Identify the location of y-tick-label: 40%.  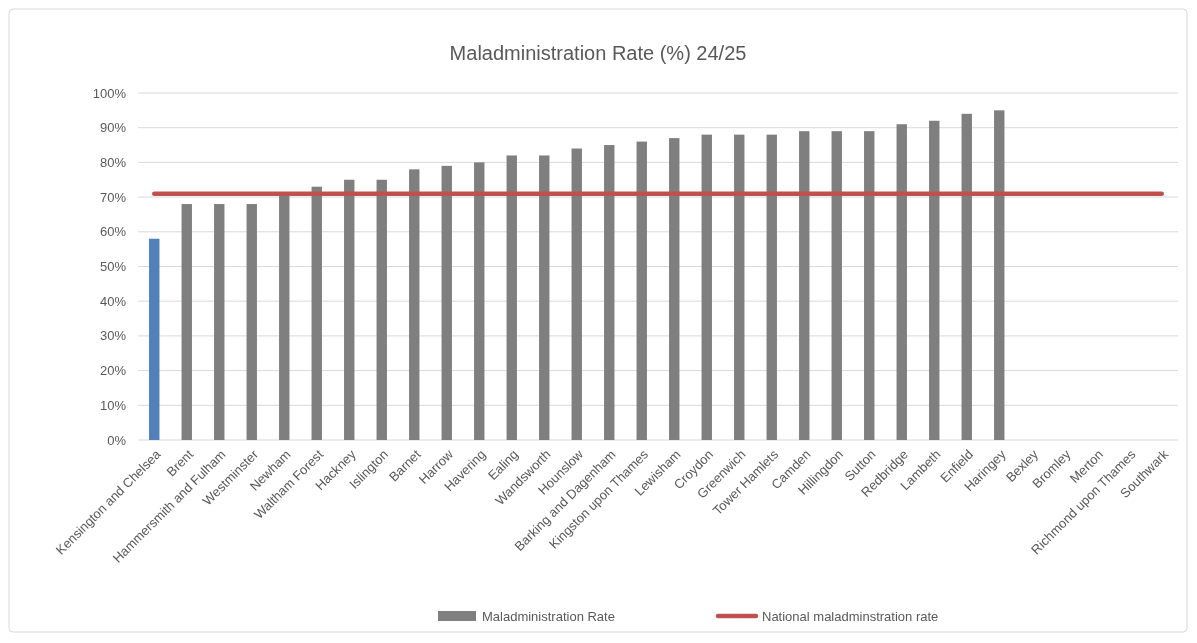
(113, 301).